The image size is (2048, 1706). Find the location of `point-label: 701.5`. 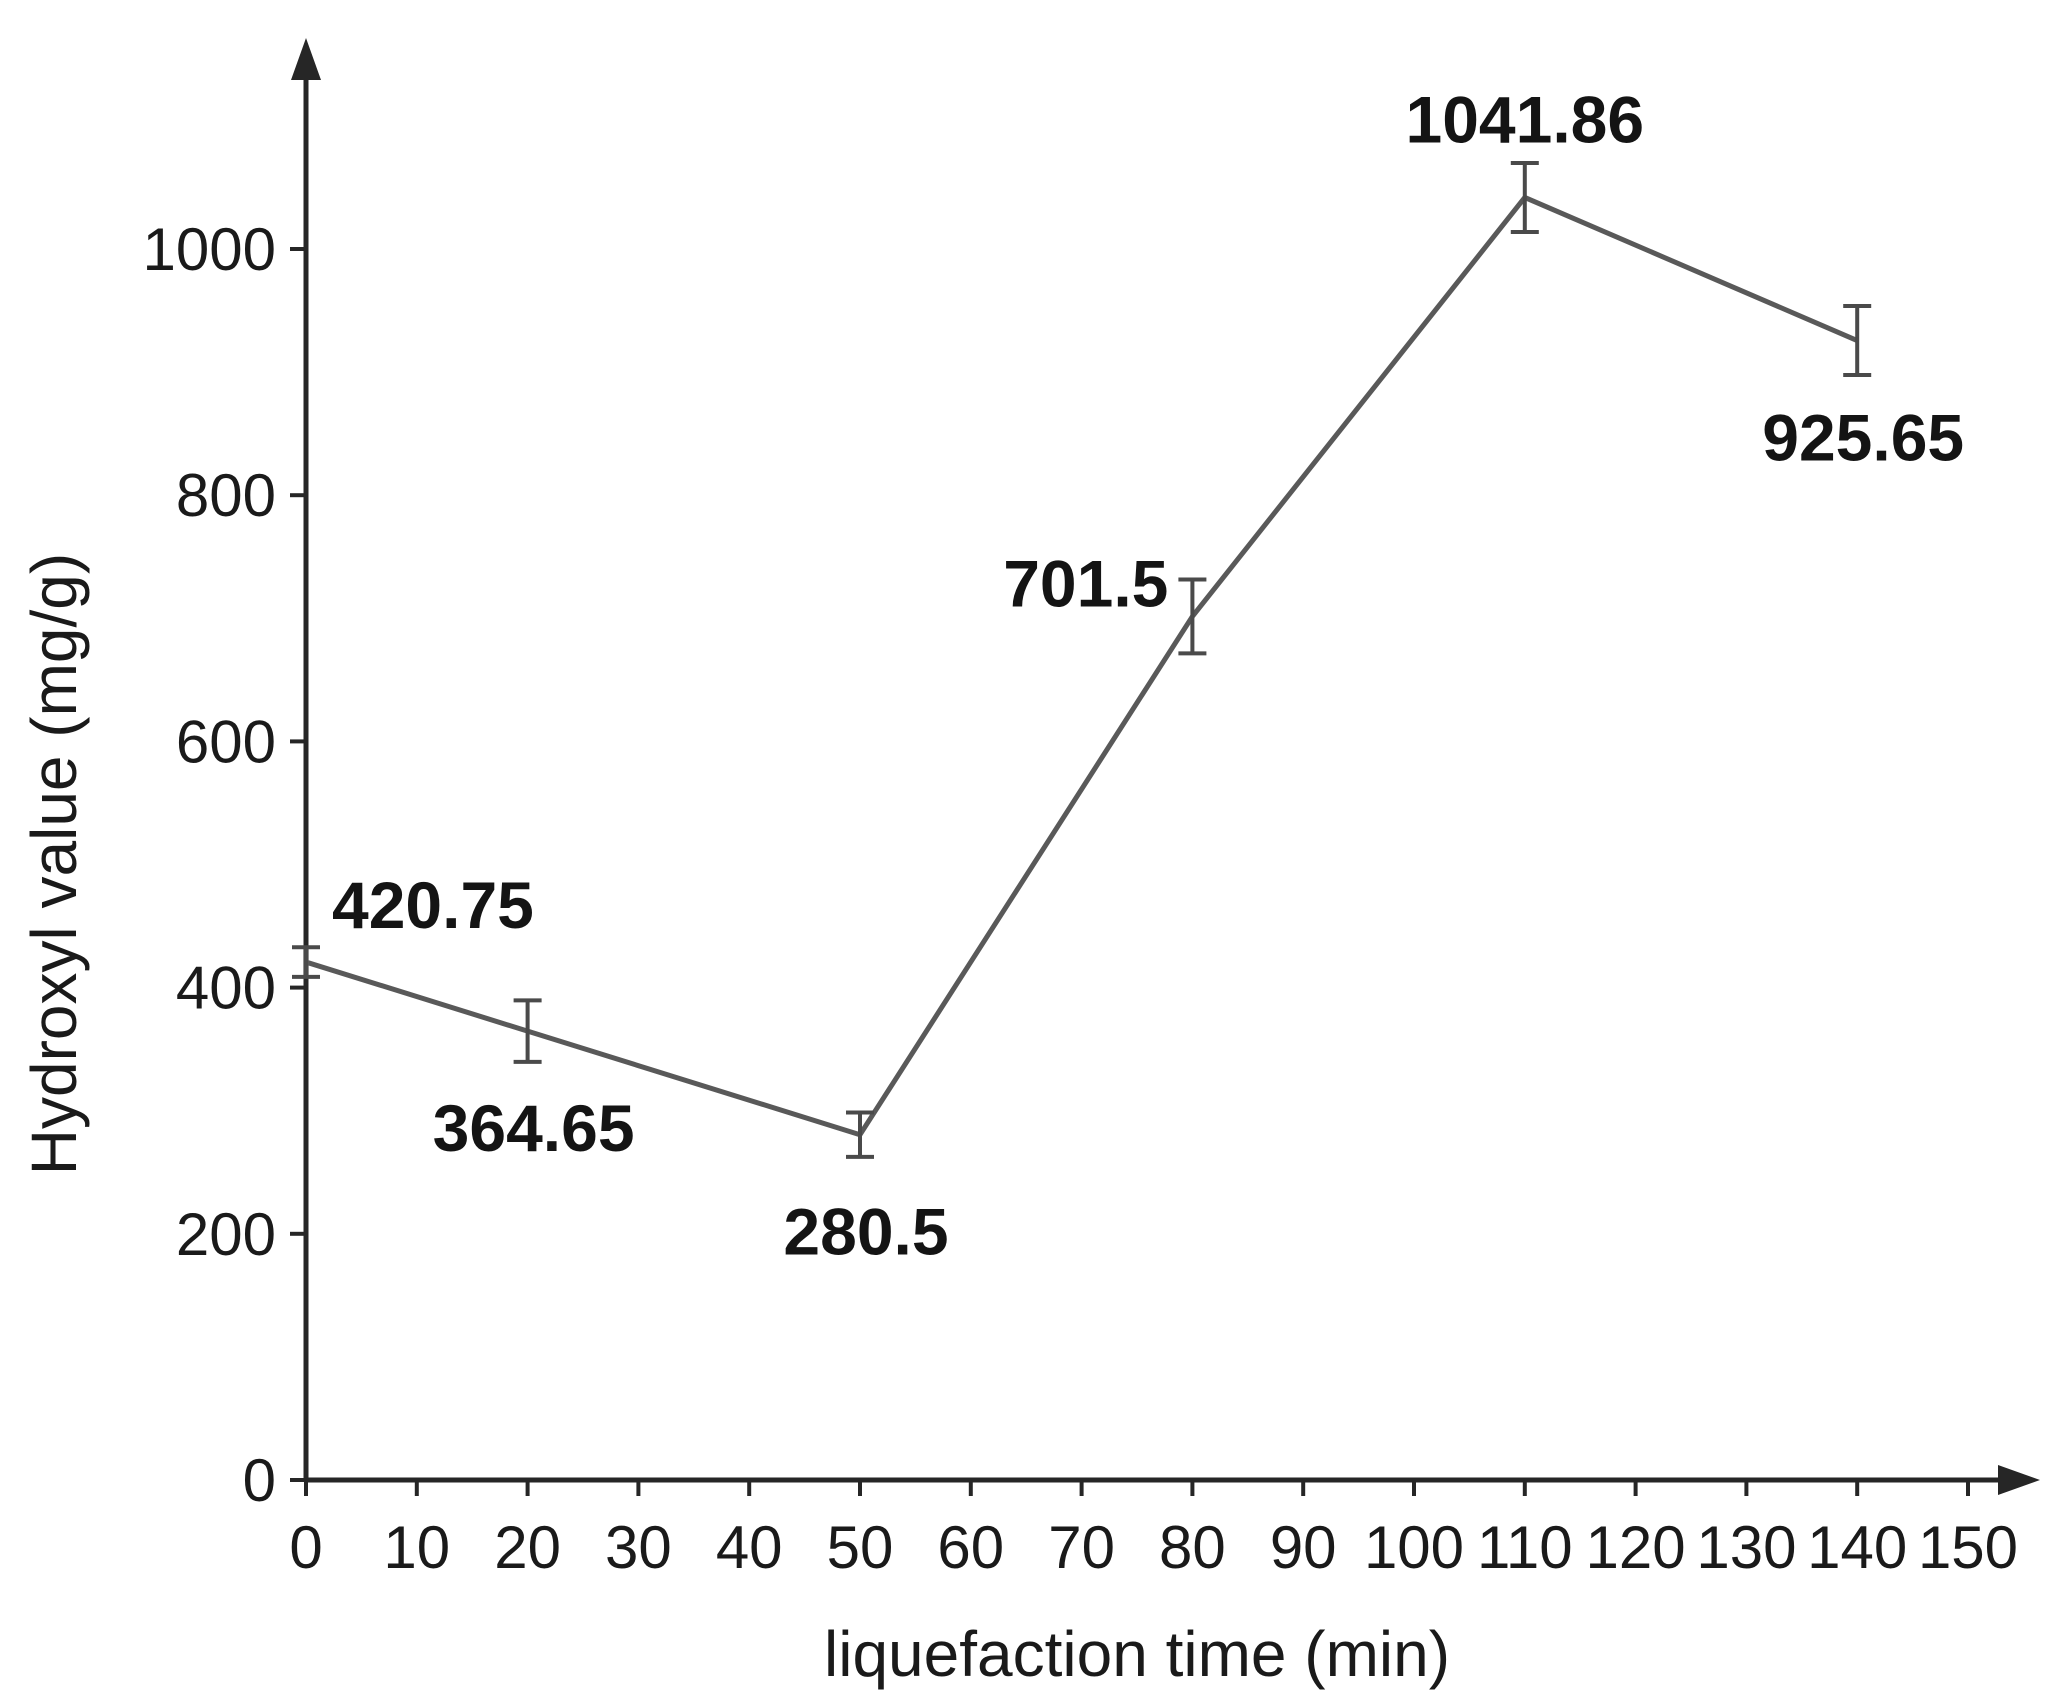

point-label: 701.5 is located at coordinates (1085, 583).